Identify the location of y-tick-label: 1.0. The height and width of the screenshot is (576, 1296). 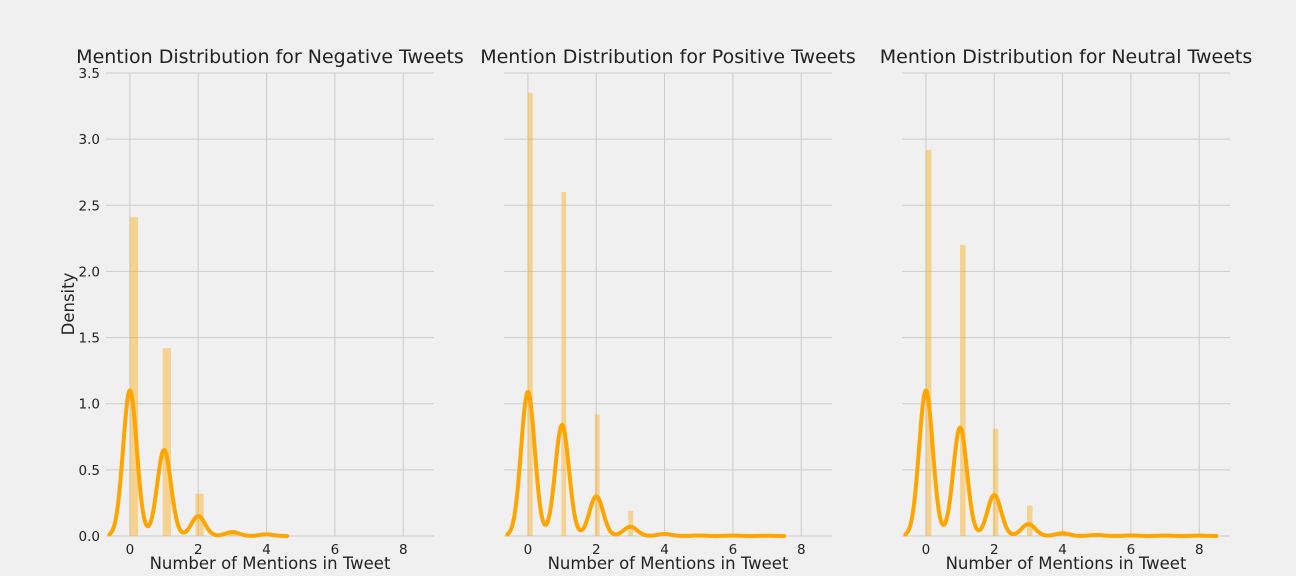
(89, 405).